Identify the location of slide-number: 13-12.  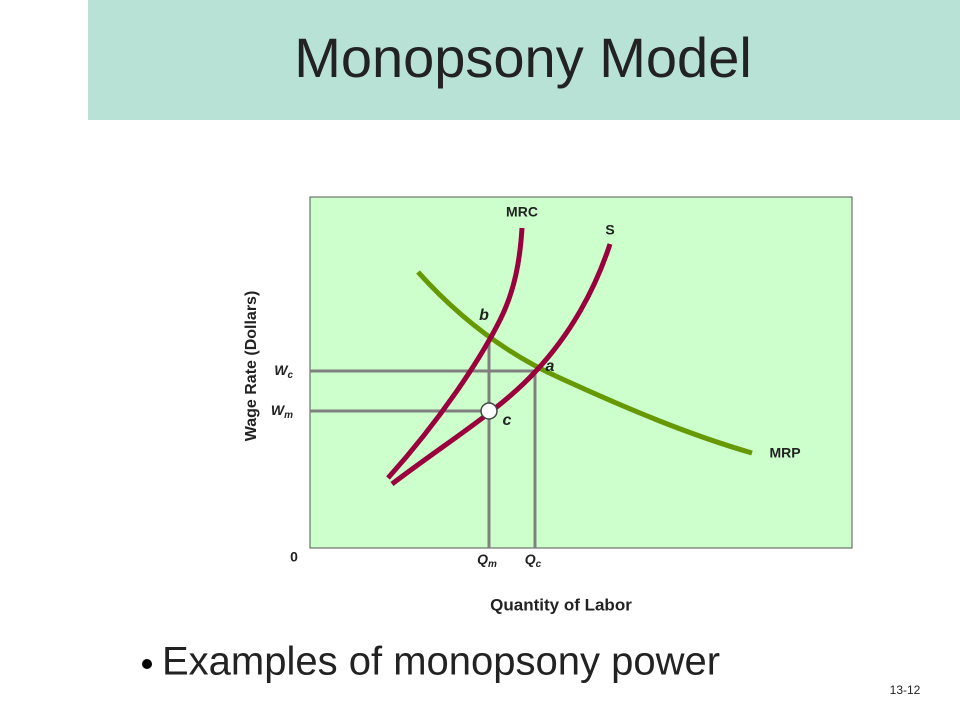
(905, 690).